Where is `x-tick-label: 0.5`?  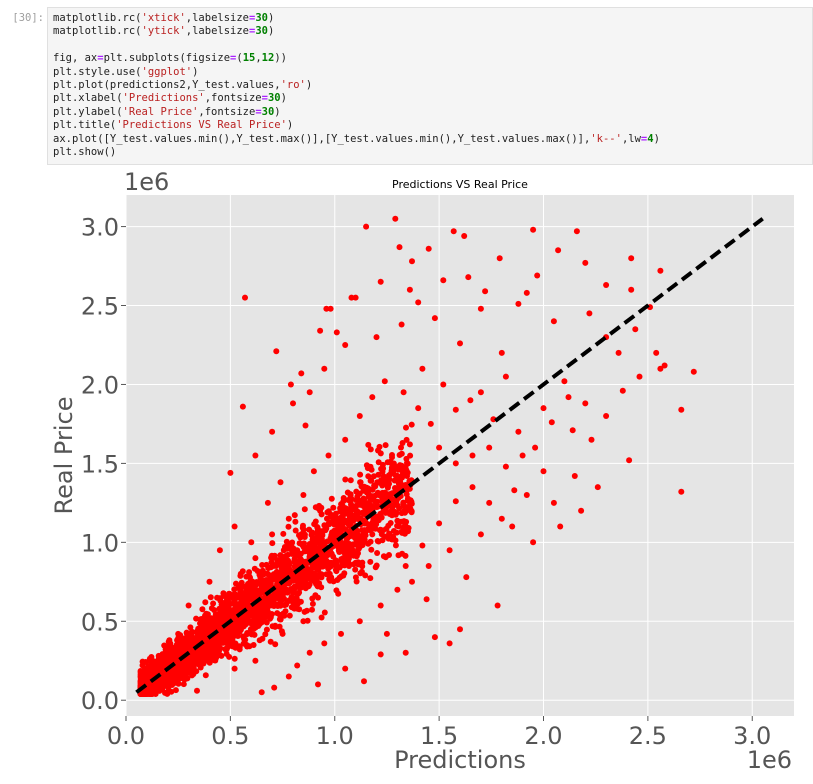
x-tick-label: 0.5 is located at coordinates (230, 736).